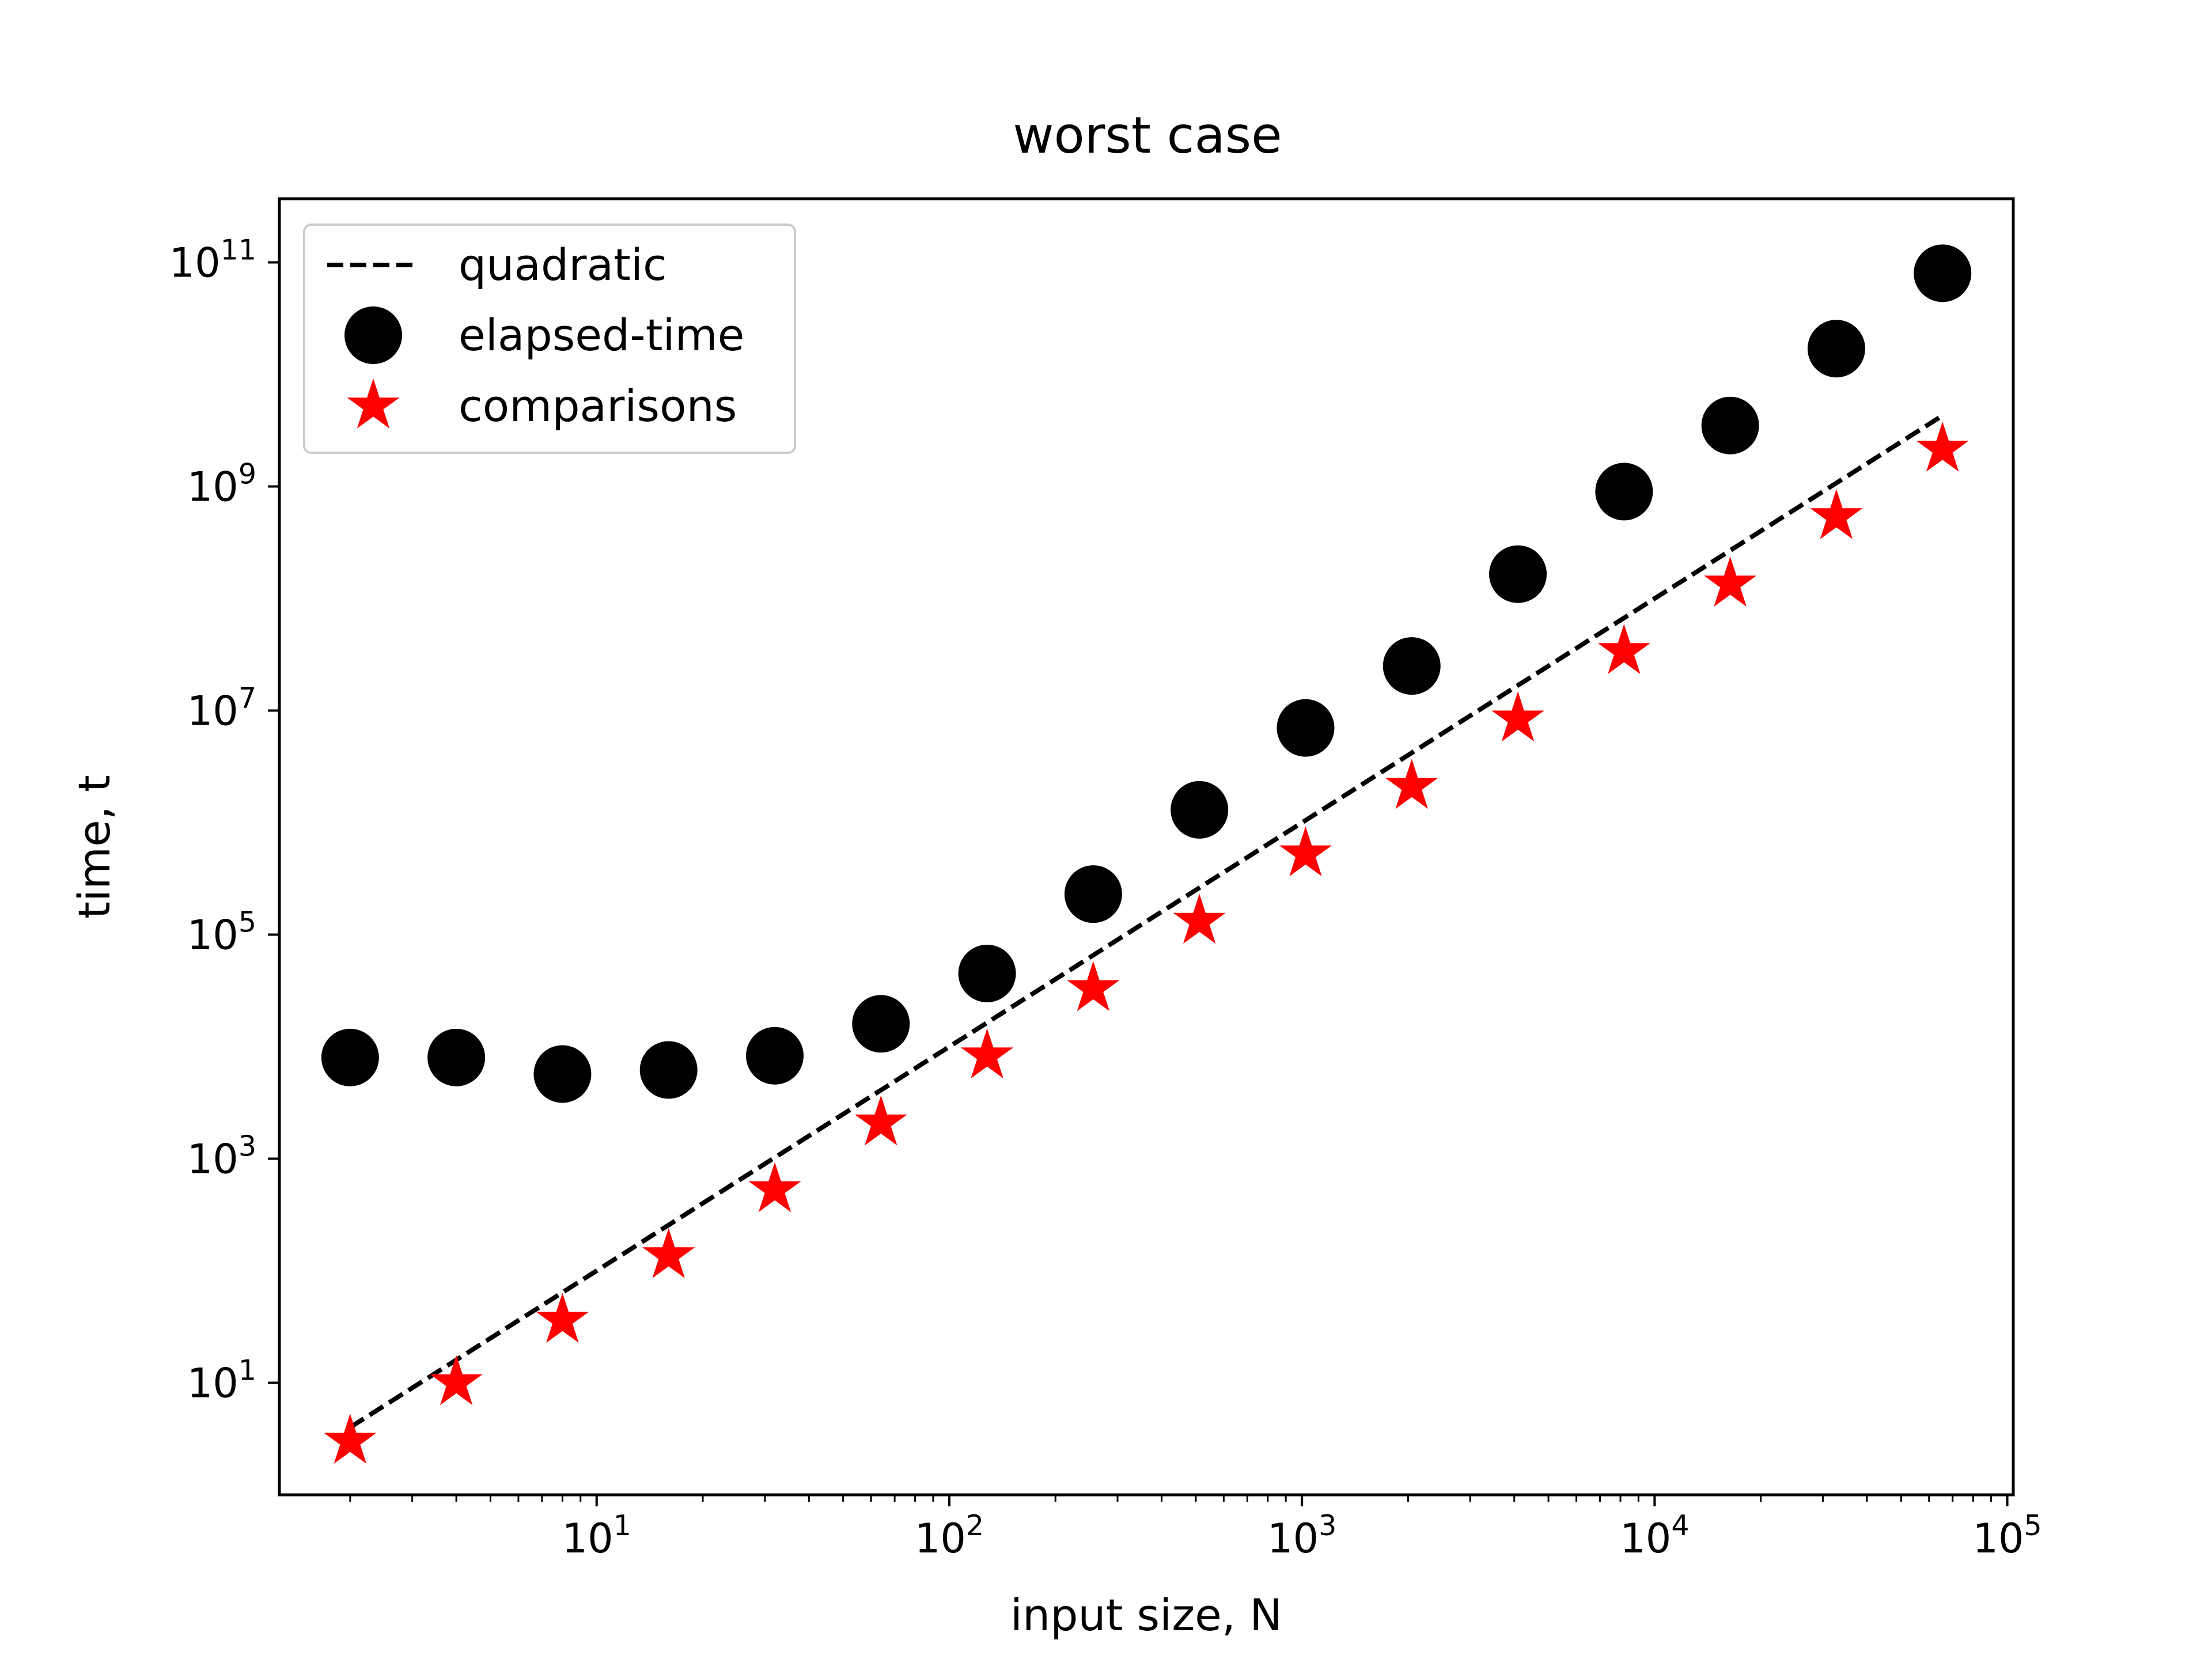 This screenshot has height=1659, width=2212. I want to click on y-axis-label: time, t, so click(94, 847).